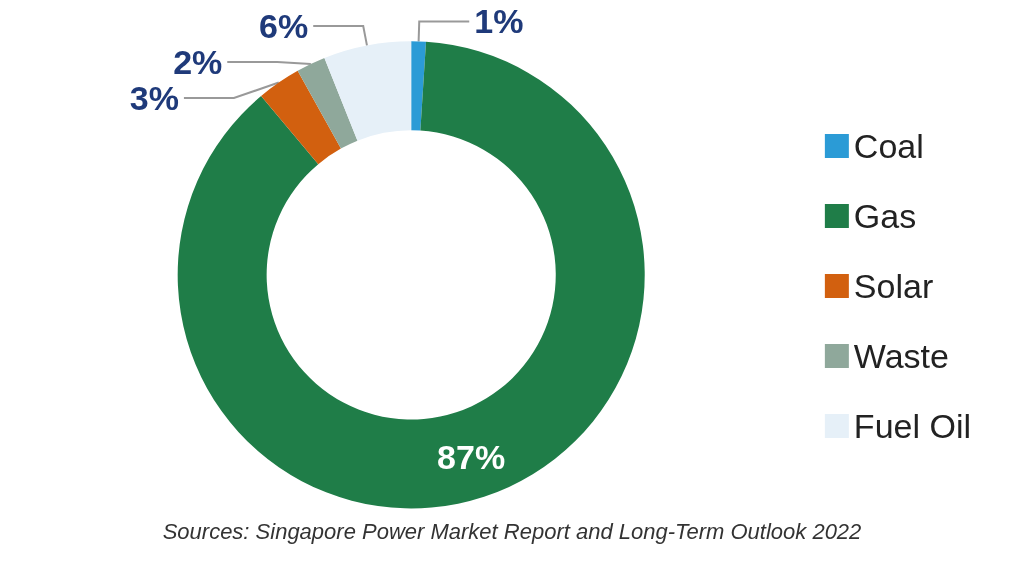 The height and width of the screenshot is (572, 1024). I want to click on data-label: 6%, so click(284, 26).